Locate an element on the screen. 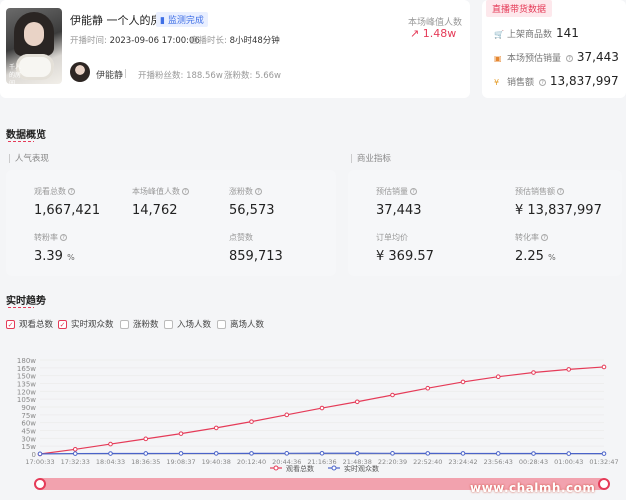 The image size is (626, 500). fan-increase: 涨粉数: 5.66w is located at coordinates (252, 75).